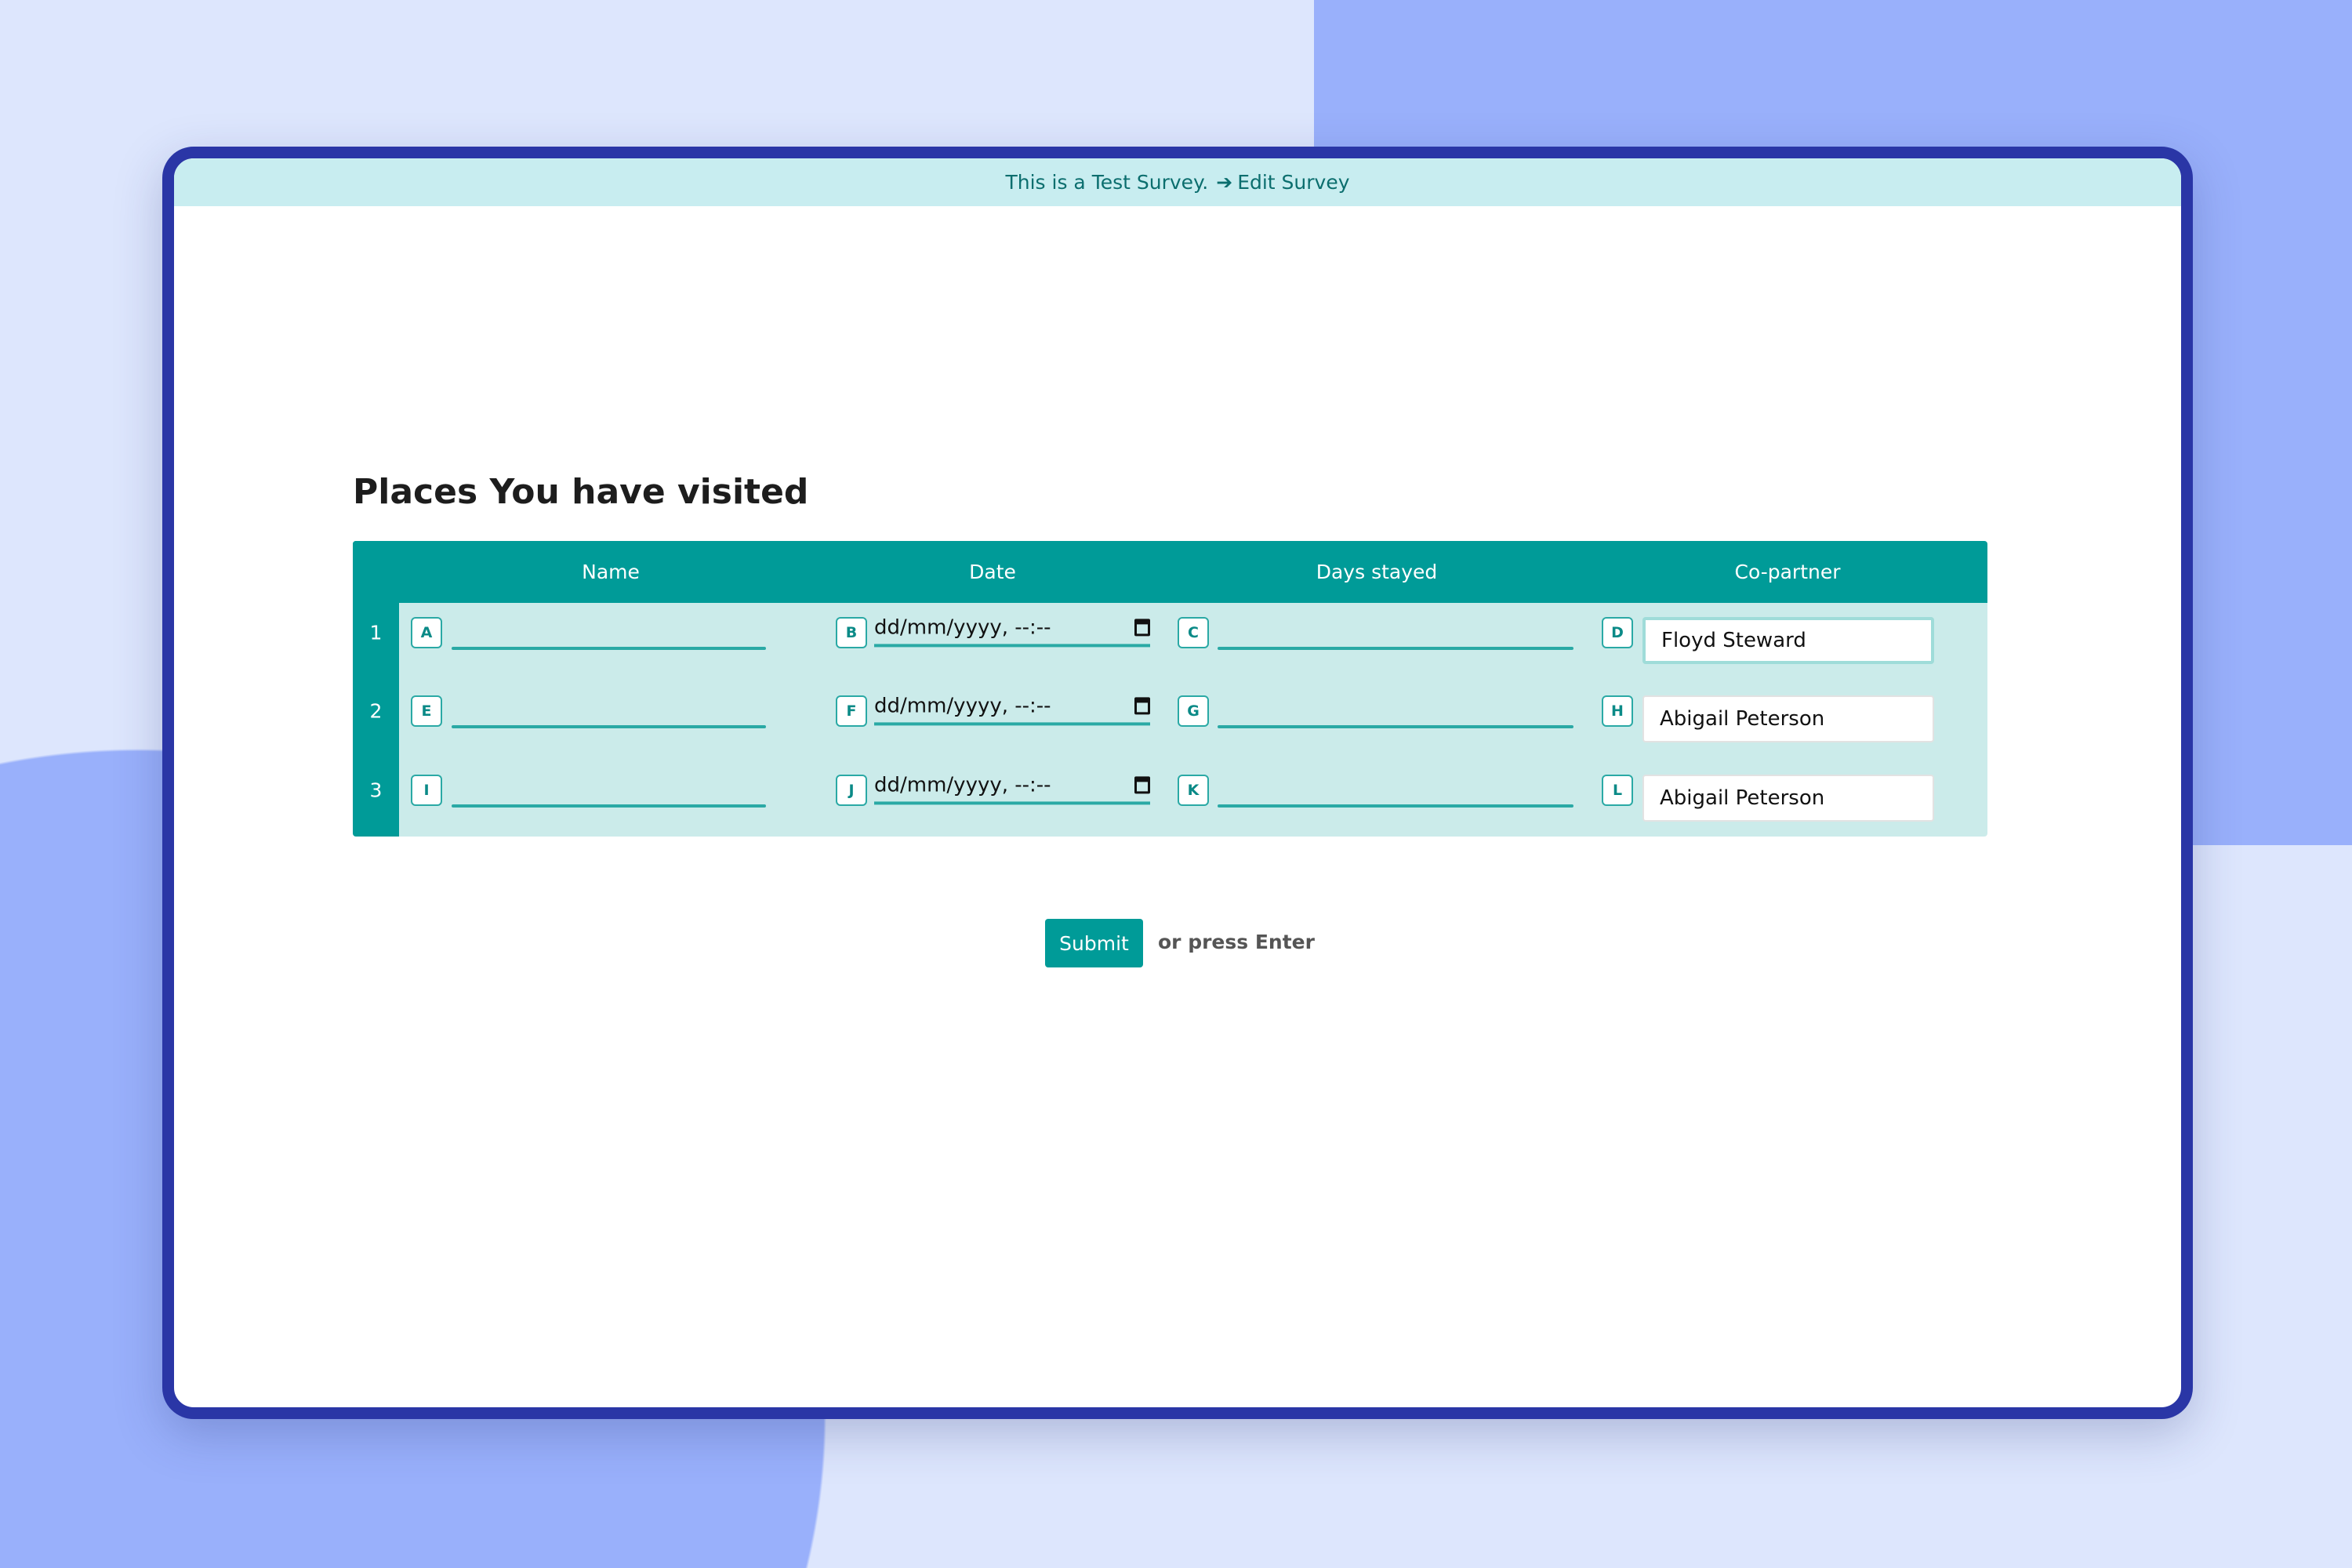  Describe the element at coordinates (376, 790) in the screenshot. I see `row-number: 3` at that location.